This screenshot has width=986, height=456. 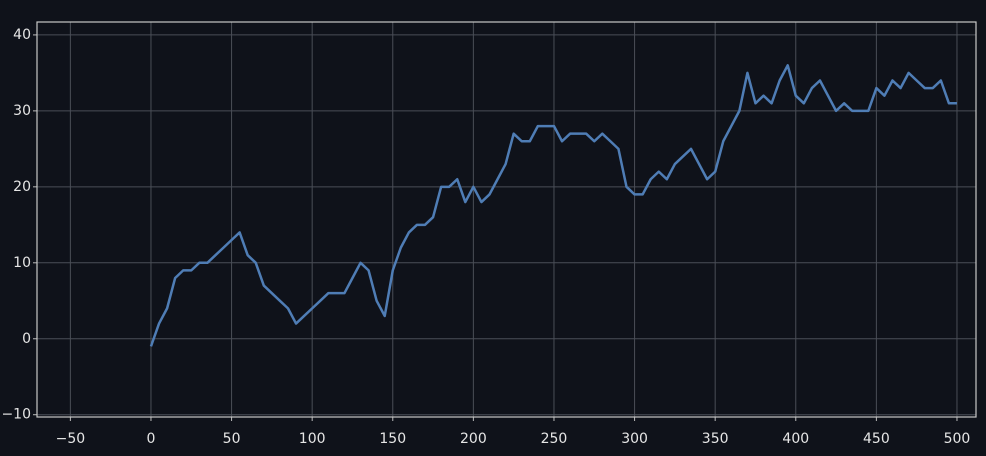 I want to click on x-tick-label: 350, so click(x=715, y=439).